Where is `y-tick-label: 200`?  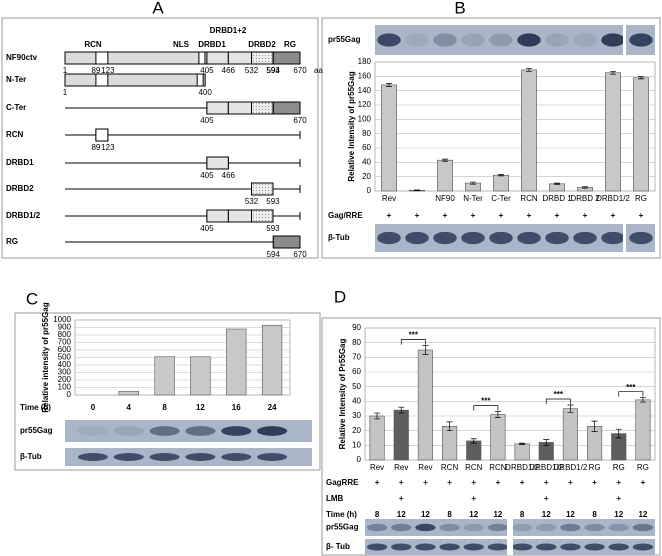 y-tick-label: 200 is located at coordinates (65, 379).